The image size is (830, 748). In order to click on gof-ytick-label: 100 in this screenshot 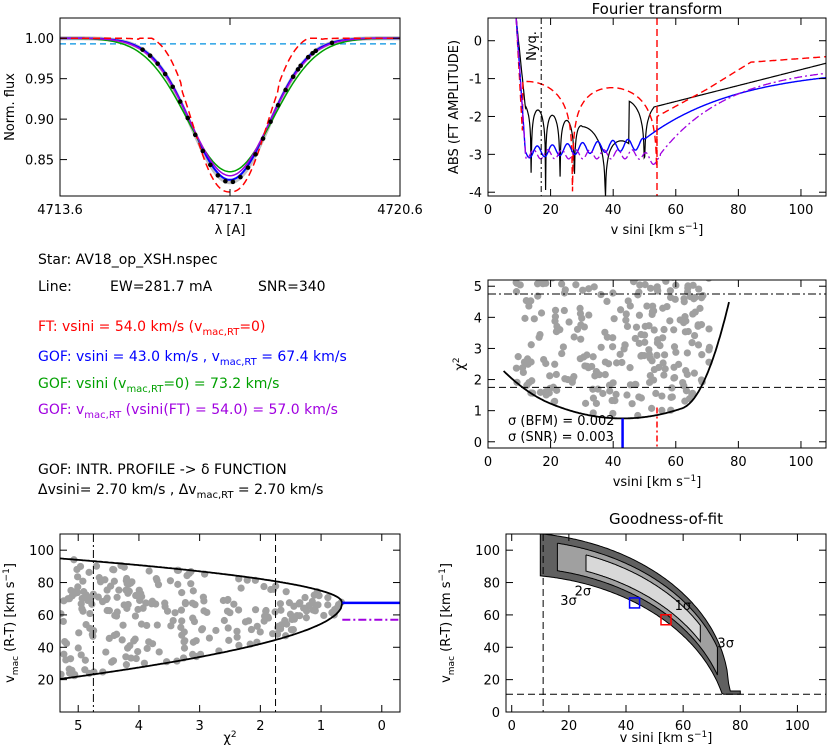, I will do `click(487, 551)`.